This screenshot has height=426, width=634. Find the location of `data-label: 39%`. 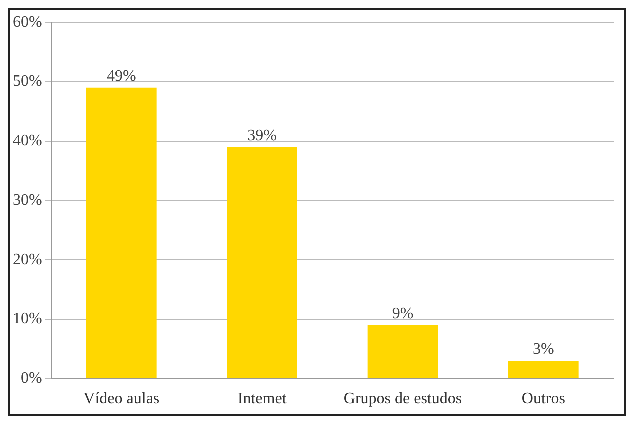

data-label: 39% is located at coordinates (262, 135).